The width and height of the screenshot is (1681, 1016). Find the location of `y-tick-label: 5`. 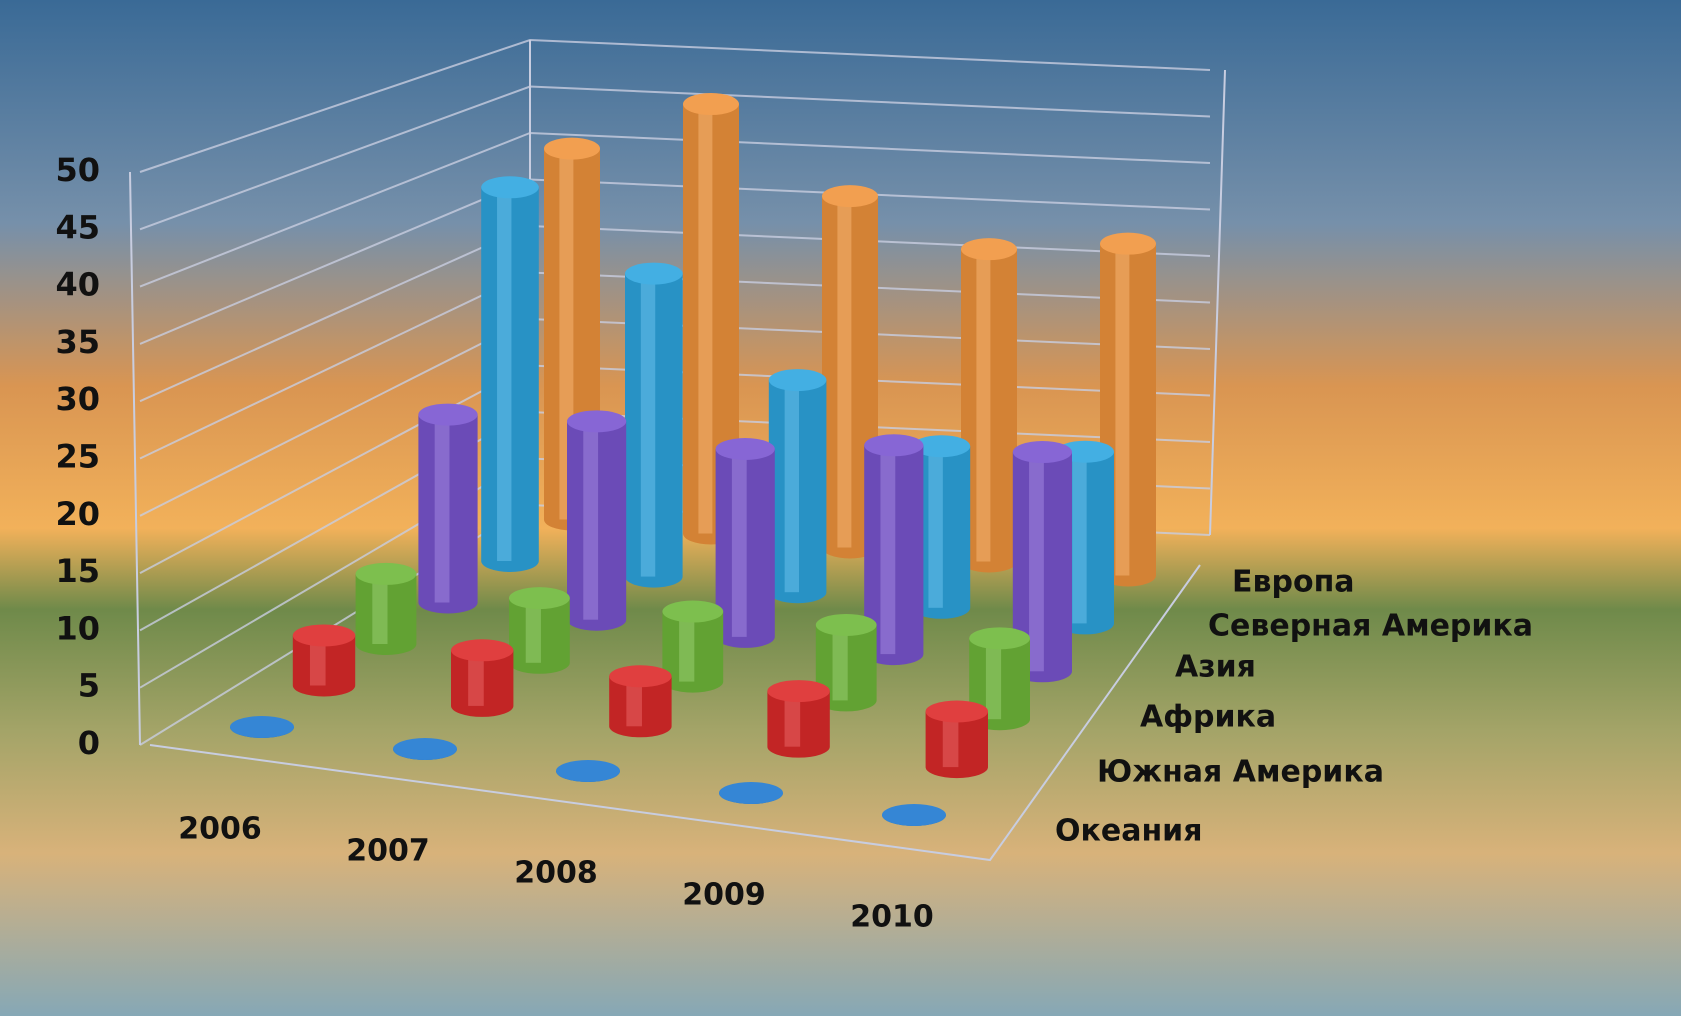

y-tick-label: 5 is located at coordinates (89, 686).